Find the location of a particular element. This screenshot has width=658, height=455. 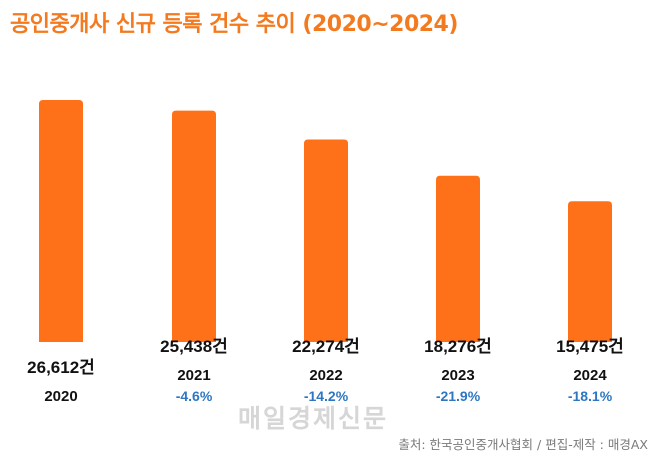

year-label-2020: 2020 is located at coordinates (60, 396).